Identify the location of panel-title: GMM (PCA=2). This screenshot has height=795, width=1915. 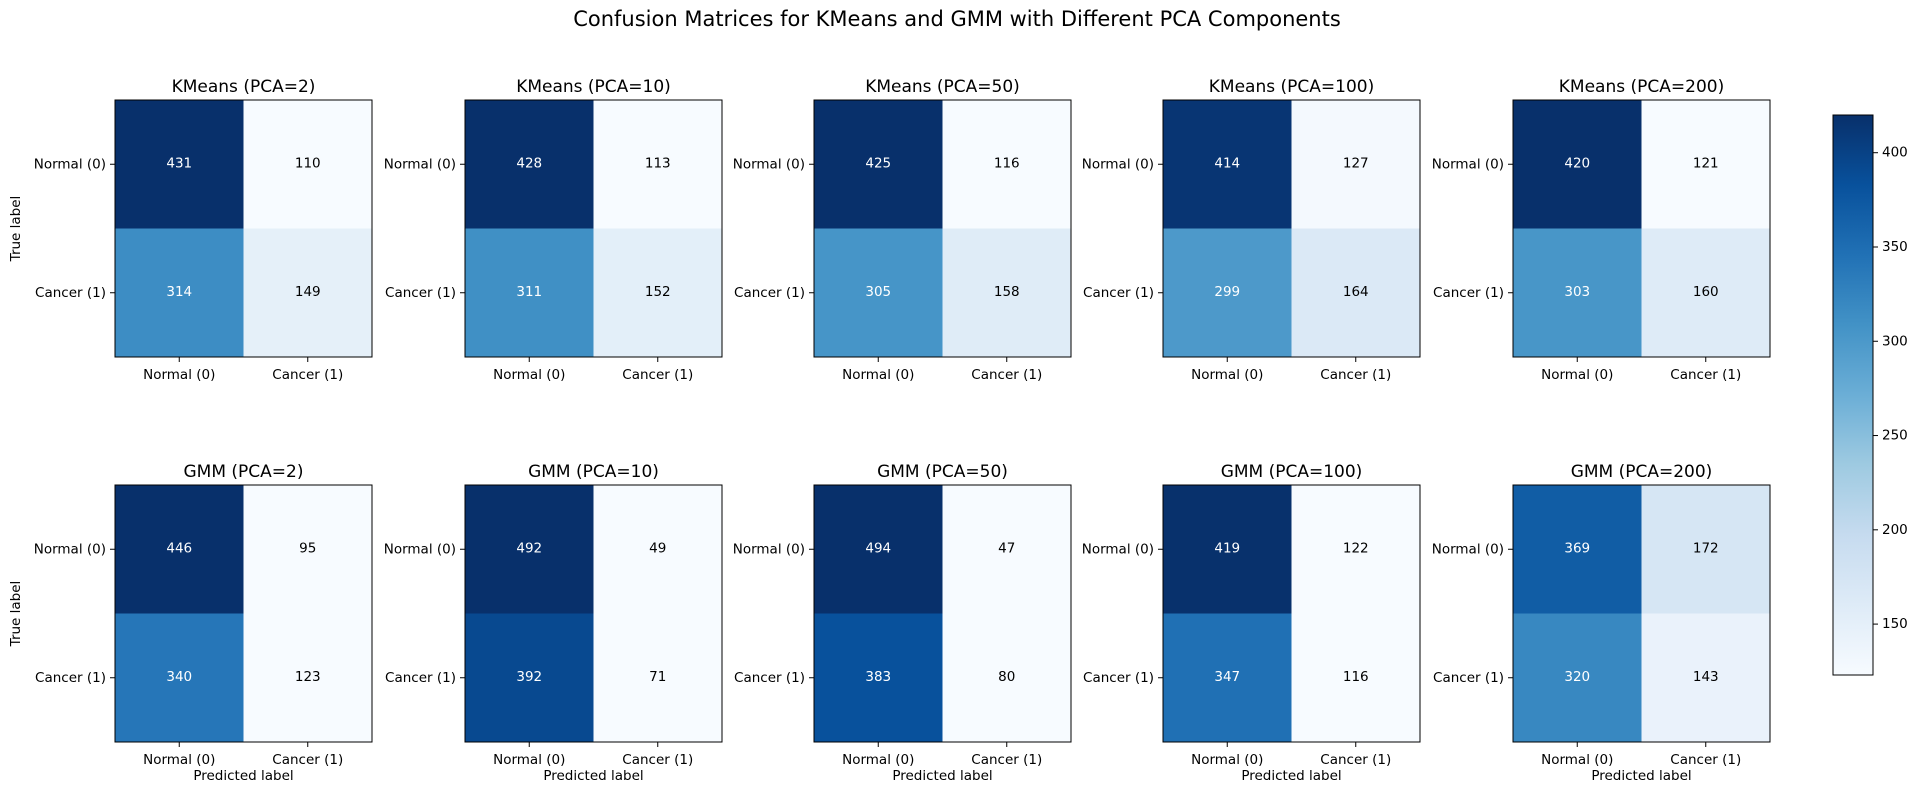
(244, 472).